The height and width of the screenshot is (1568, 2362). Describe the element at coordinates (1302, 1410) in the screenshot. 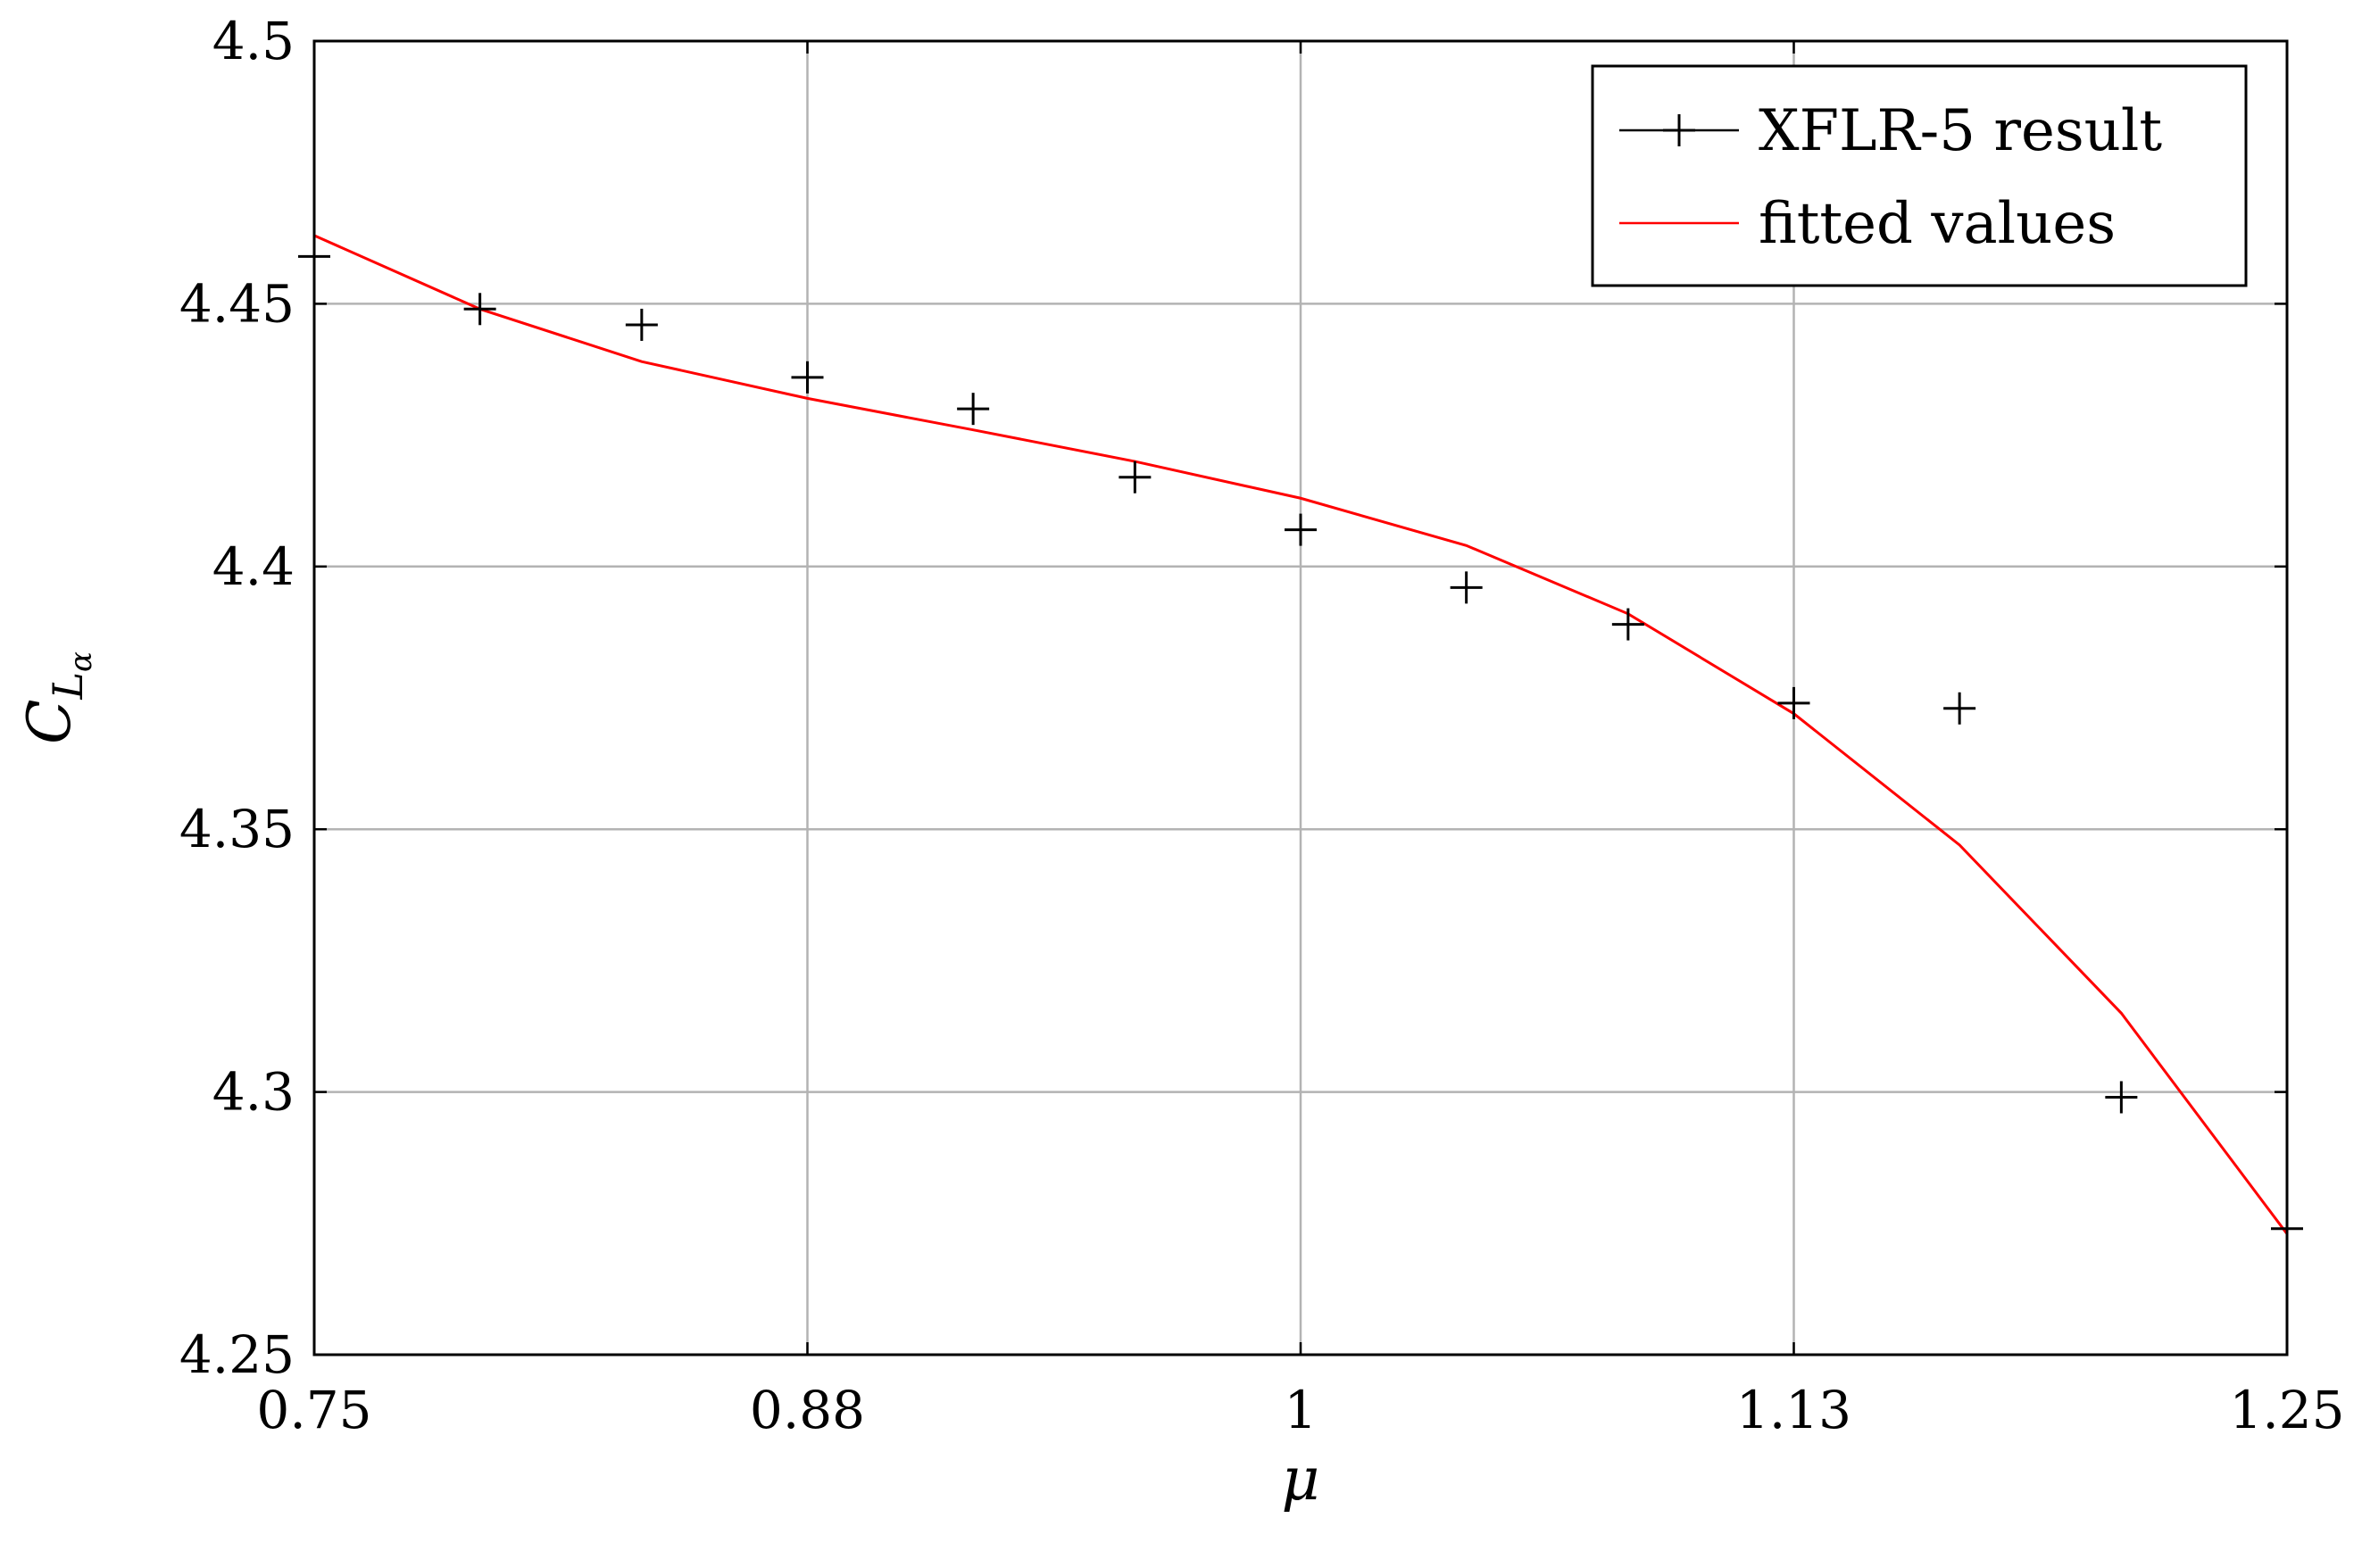

I see `x-tick-label: 1` at that location.